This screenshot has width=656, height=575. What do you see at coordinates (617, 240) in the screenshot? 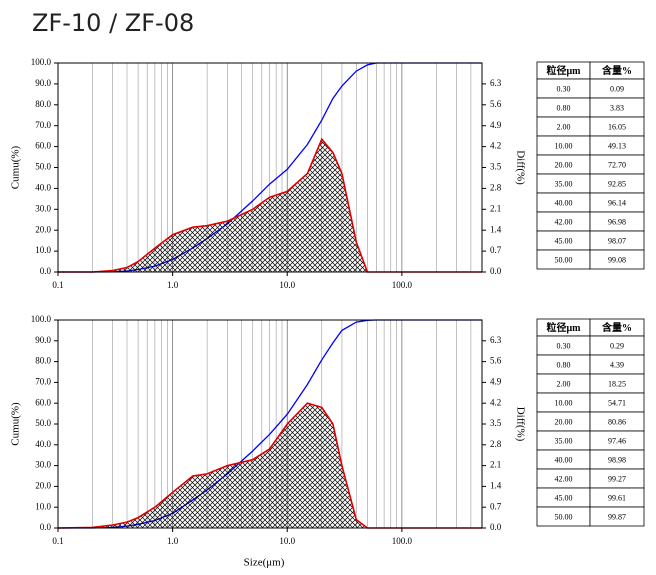
I see `table-cell-text: 98.07` at bounding box center [617, 240].